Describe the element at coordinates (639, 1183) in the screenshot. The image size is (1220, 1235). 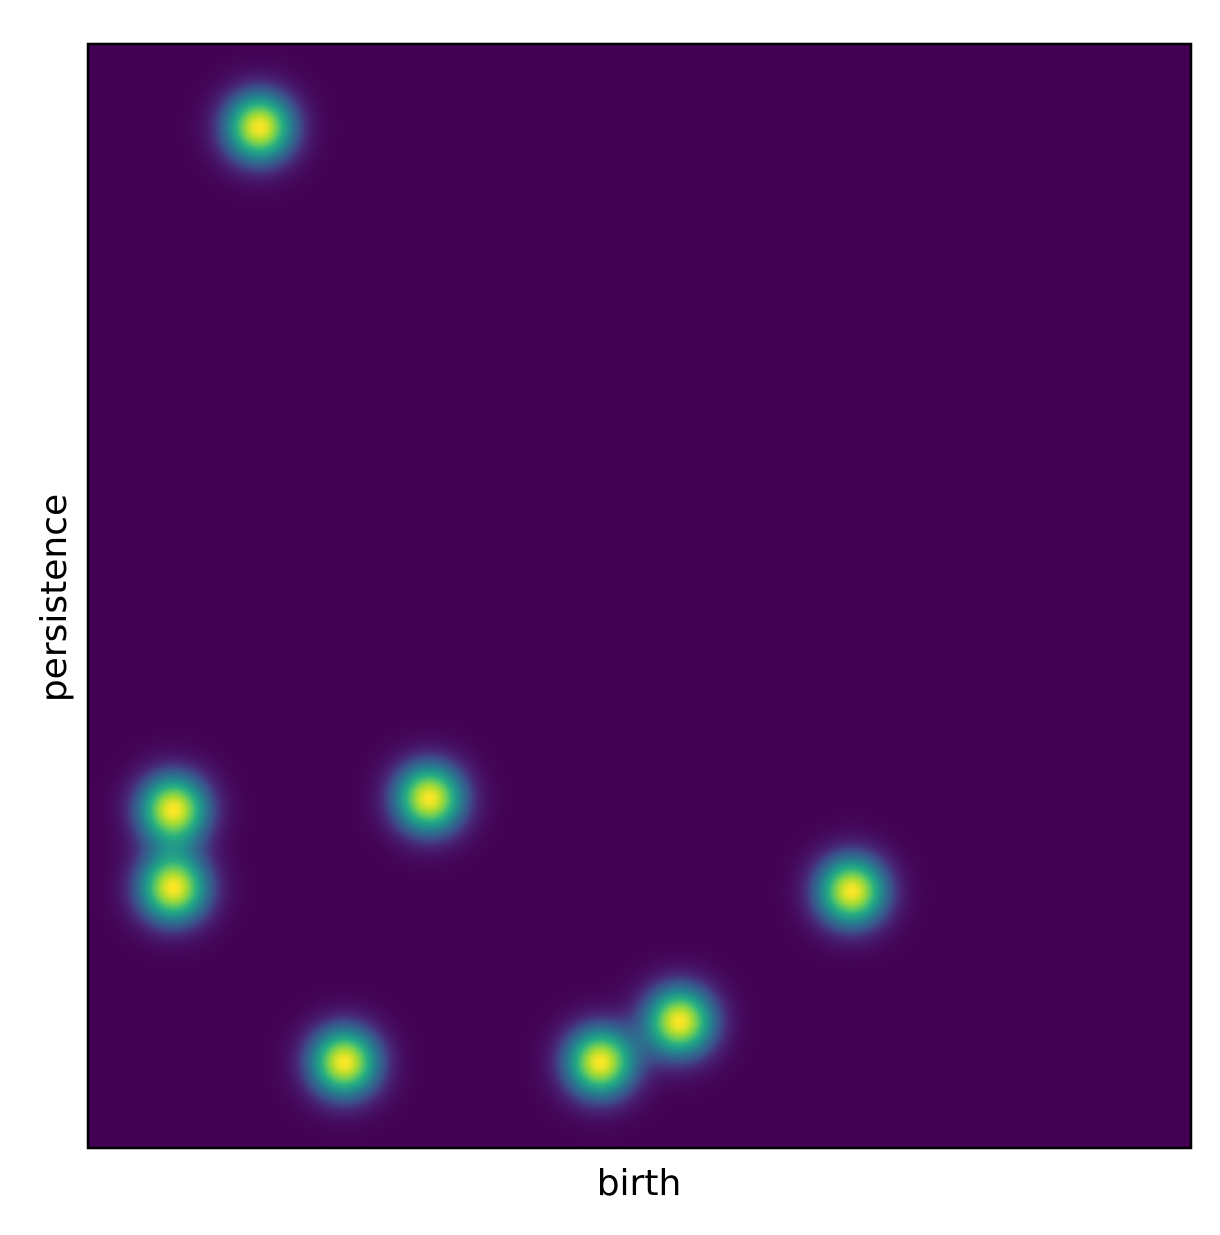
I see `x-axis-label: birth` at that location.